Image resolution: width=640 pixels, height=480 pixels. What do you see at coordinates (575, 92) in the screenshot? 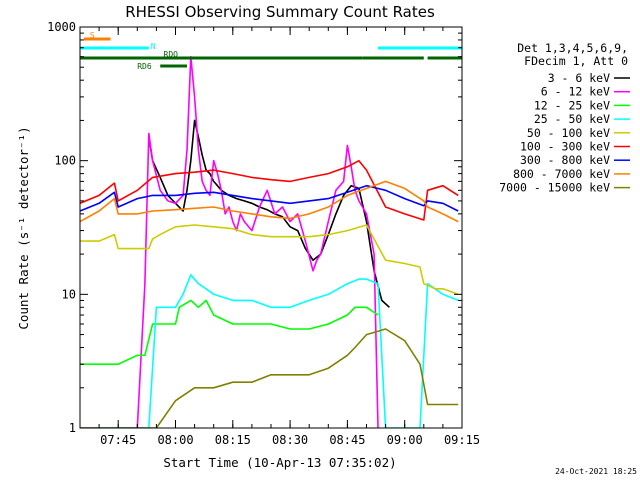
I see `legend-label-2: 6 - 12 keV` at bounding box center [575, 92].